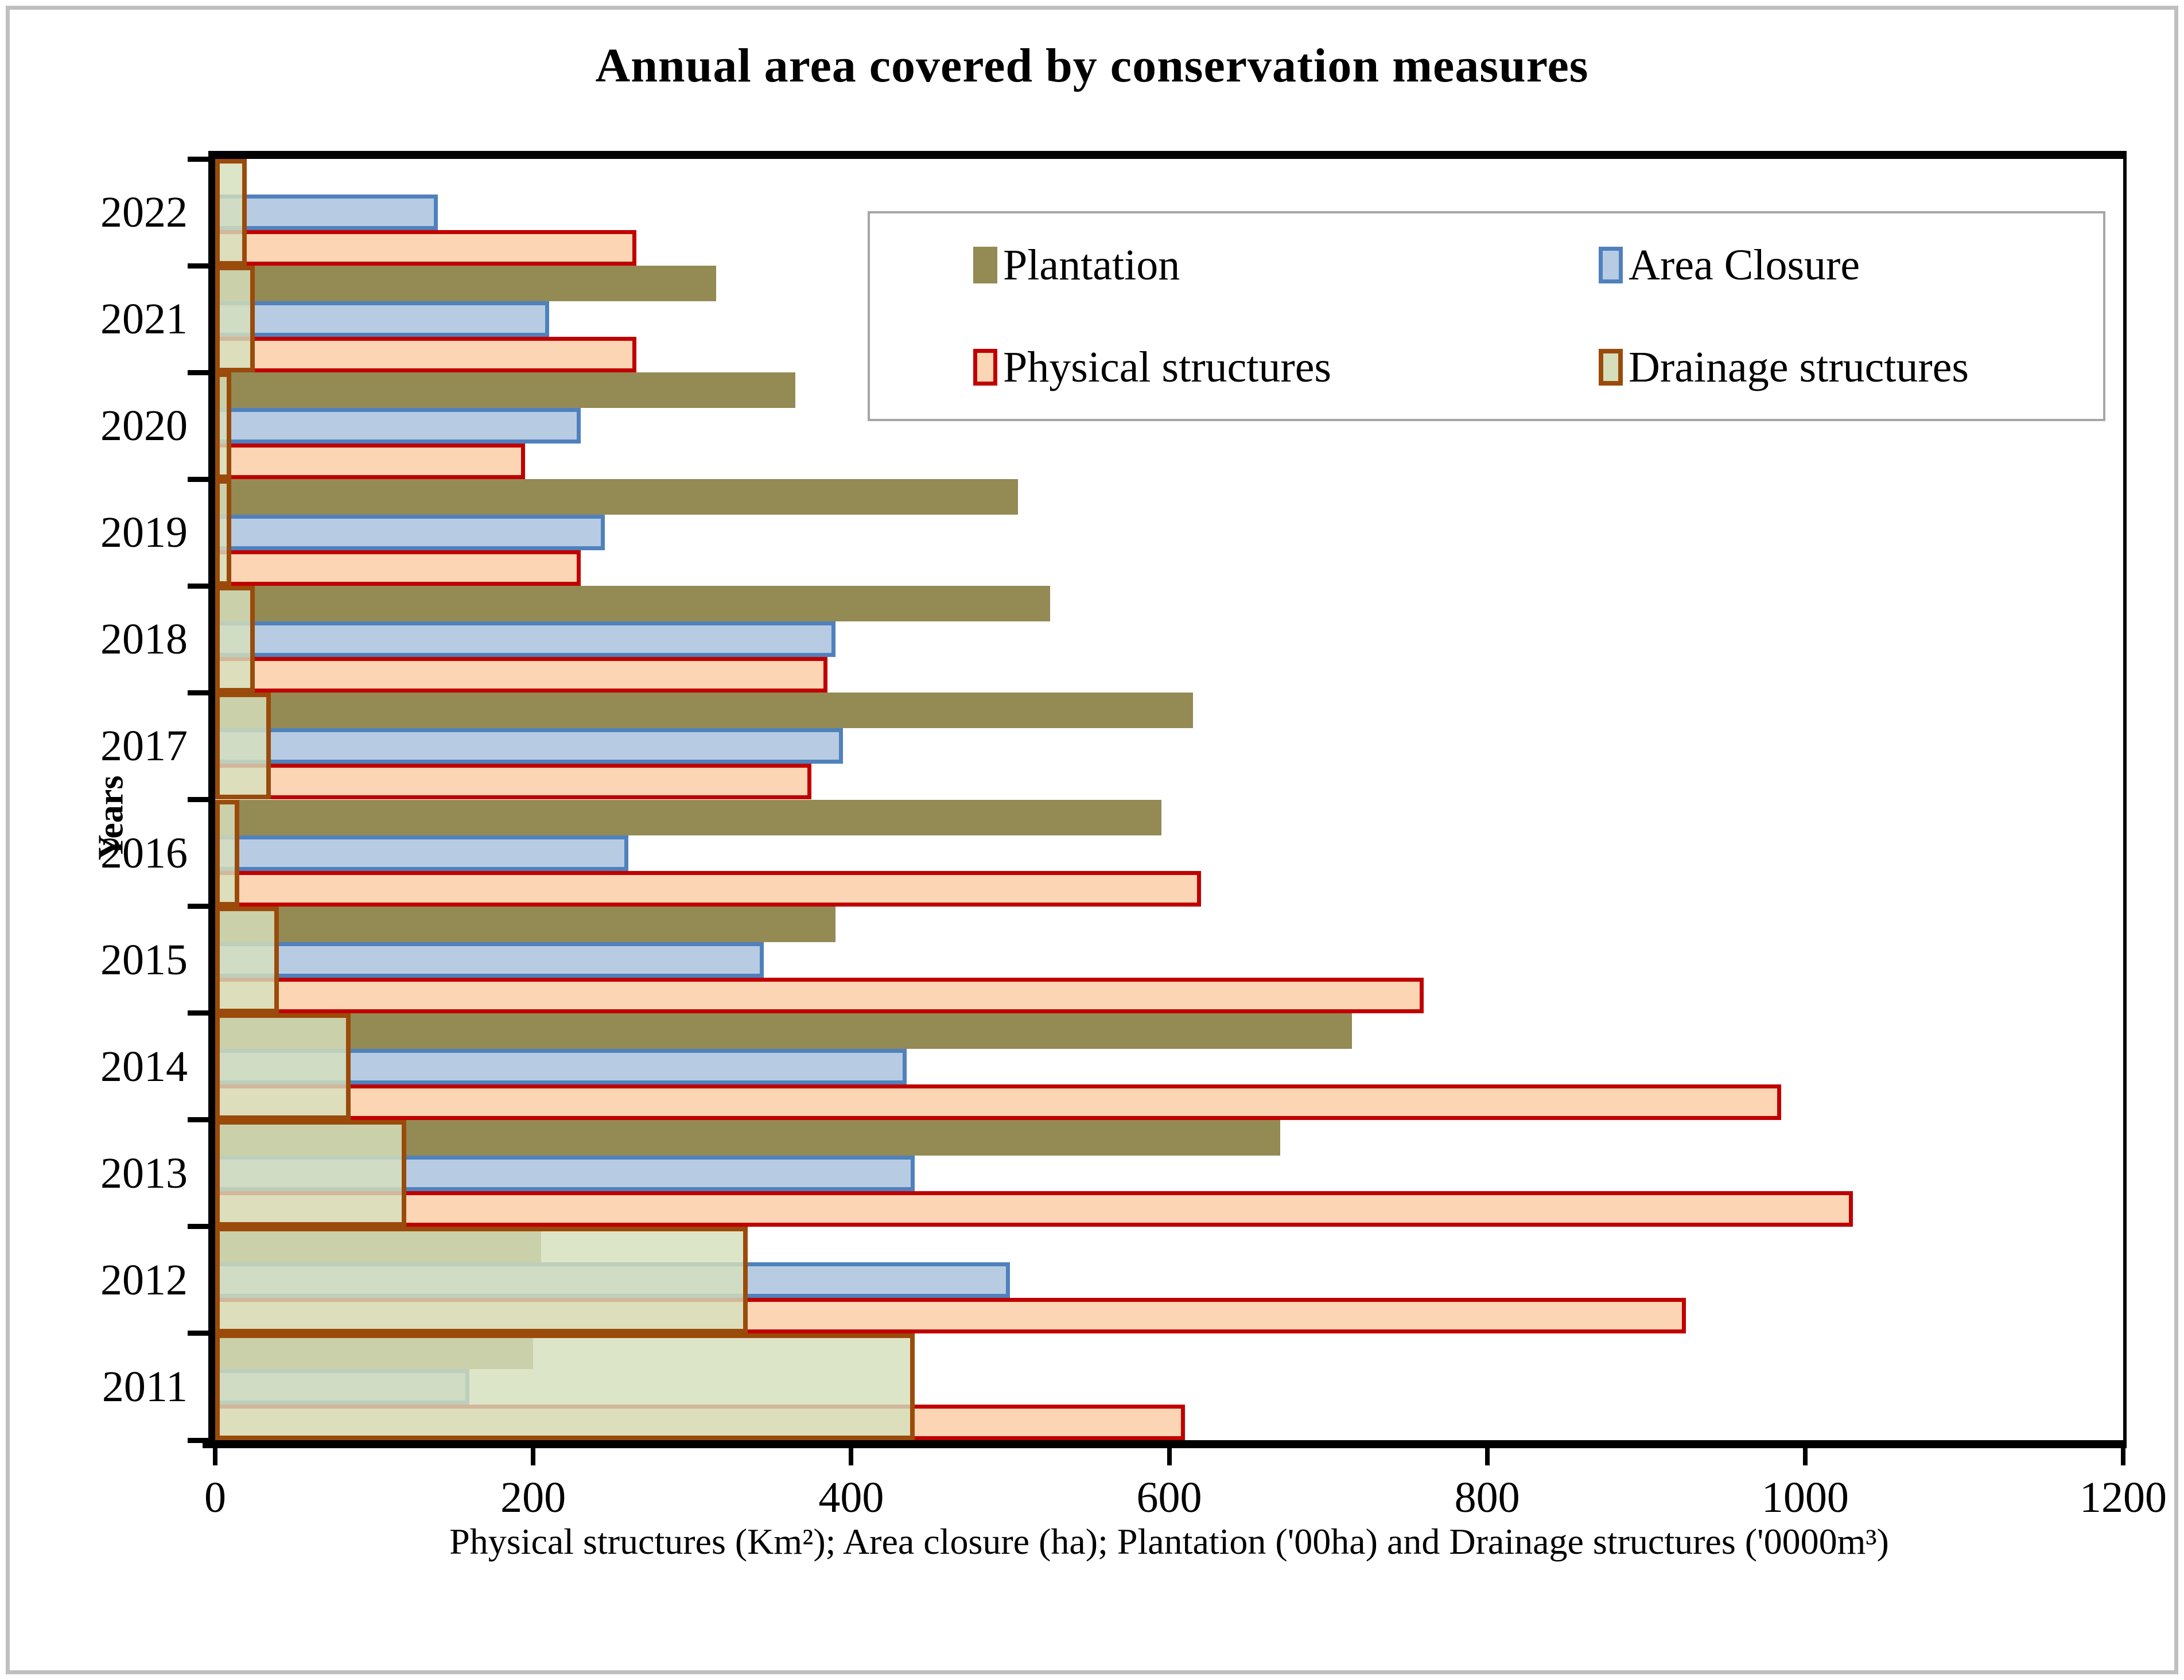 This screenshot has width=2184, height=1680. Describe the element at coordinates (1611, 265) in the screenshot. I see `legend-marker-area-closure` at that location.